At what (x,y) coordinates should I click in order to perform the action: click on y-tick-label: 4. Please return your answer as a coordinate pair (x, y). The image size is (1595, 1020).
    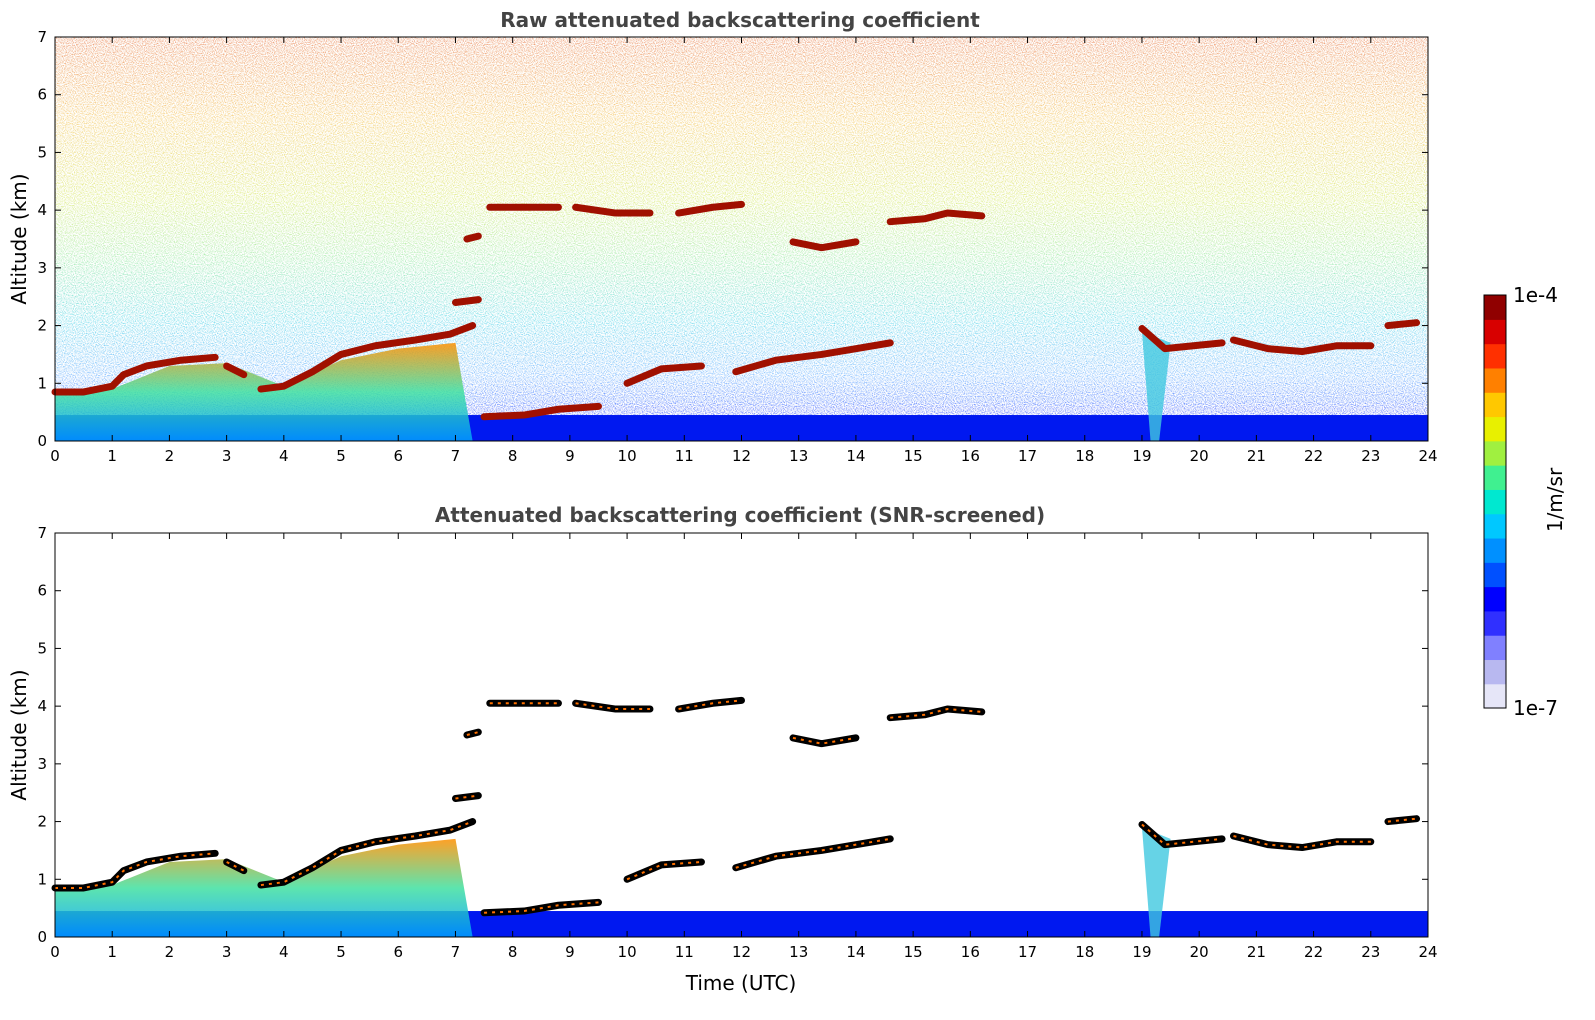
    Looking at the image, I should click on (42, 210).